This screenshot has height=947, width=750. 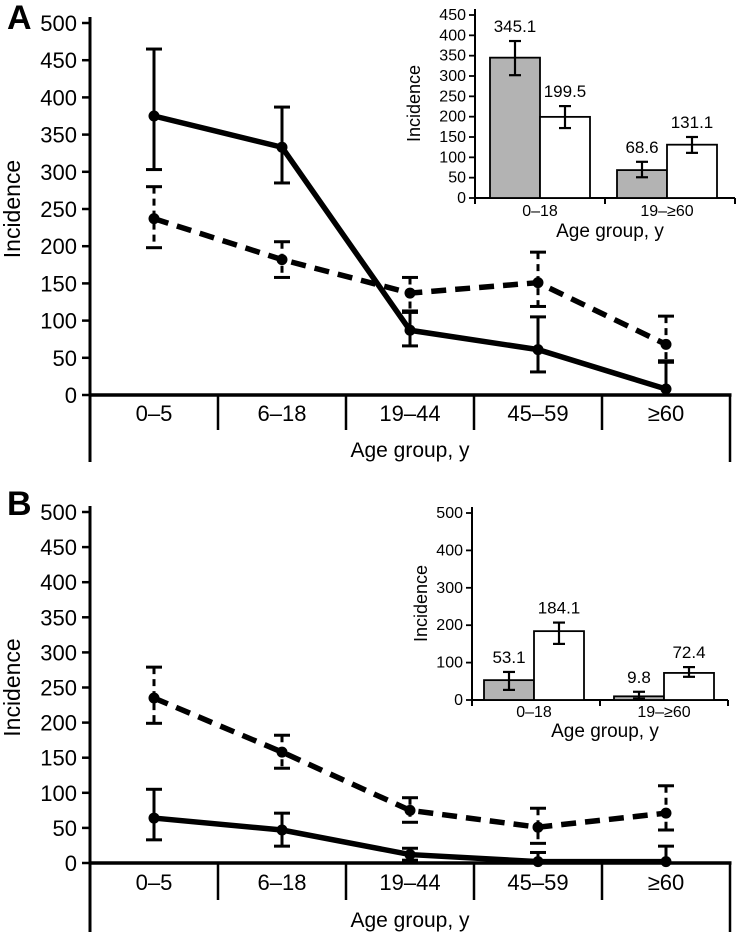 I want to click on bar-value-label: 345.1, so click(x=515, y=26).